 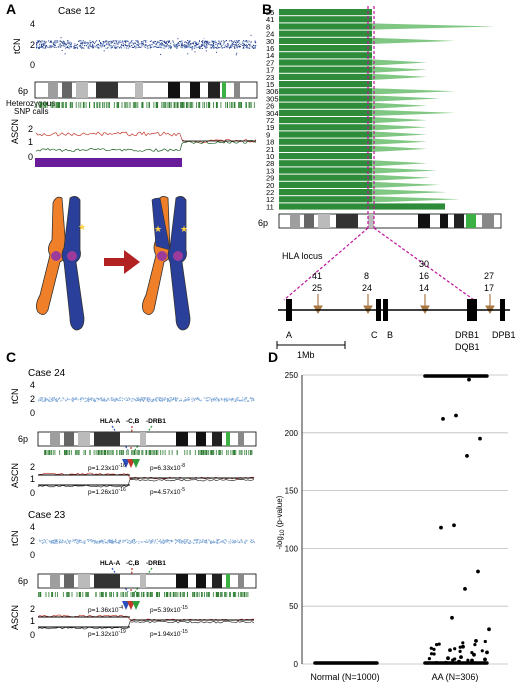 What do you see at coordinates (270, 48) in the screenshot?
I see `b-case-id: 16` at bounding box center [270, 48].